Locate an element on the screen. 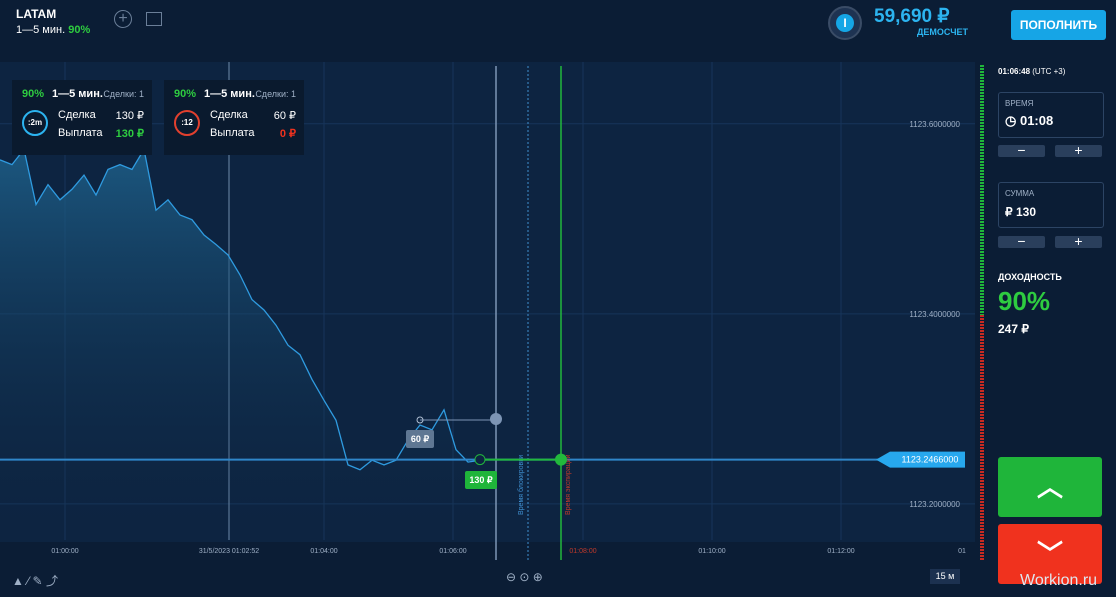  x-tick-label: 01 is located at coordinates (962, 551).